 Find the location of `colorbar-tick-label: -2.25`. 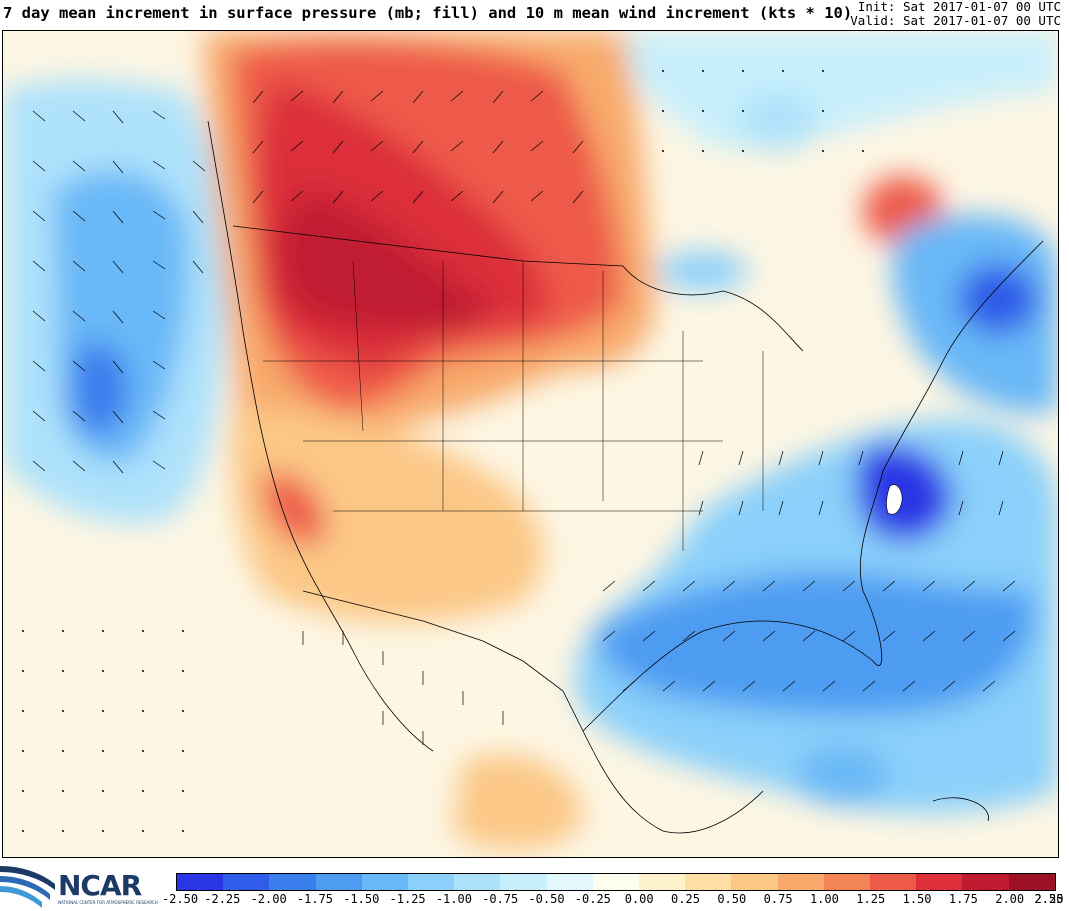

colorbar-tick-label: -2.25 is located at coordinates (222, 899).